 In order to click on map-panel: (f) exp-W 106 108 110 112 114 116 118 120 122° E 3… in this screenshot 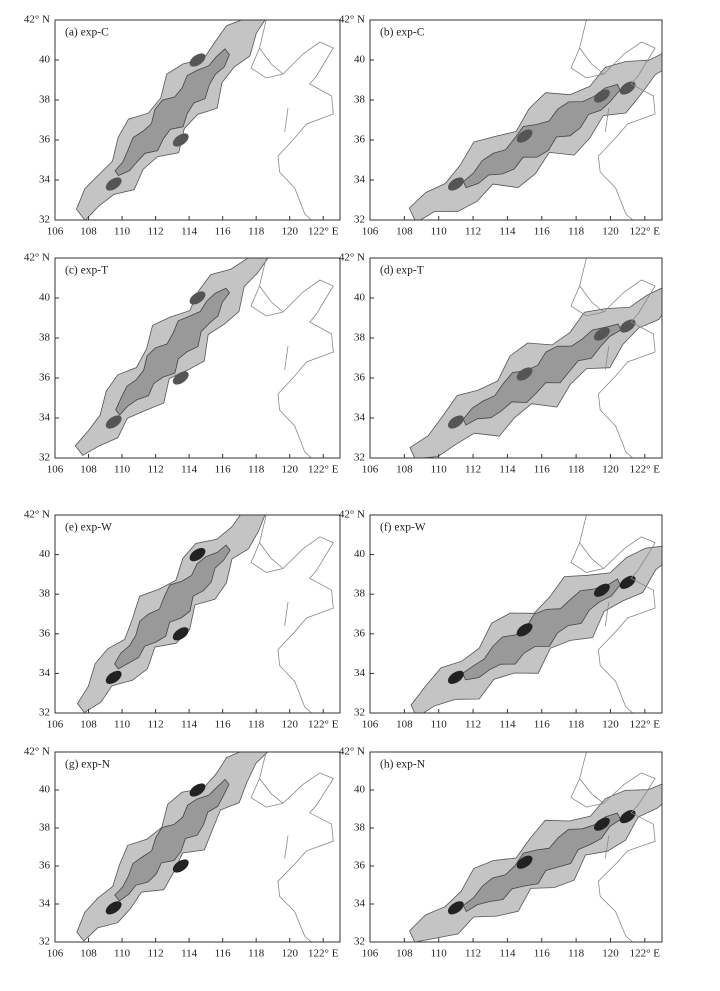, I will do `click(501, 620)`.